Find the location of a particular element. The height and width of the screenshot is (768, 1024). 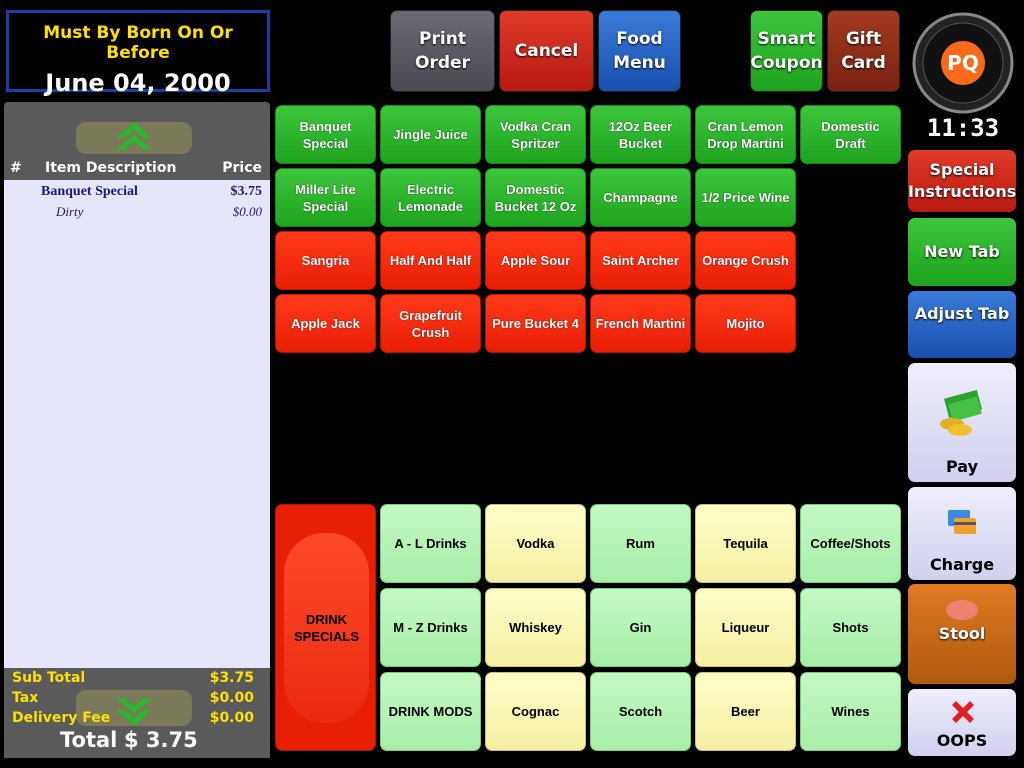

category-button: DRINK MODS is located at coordinates (430, 711).